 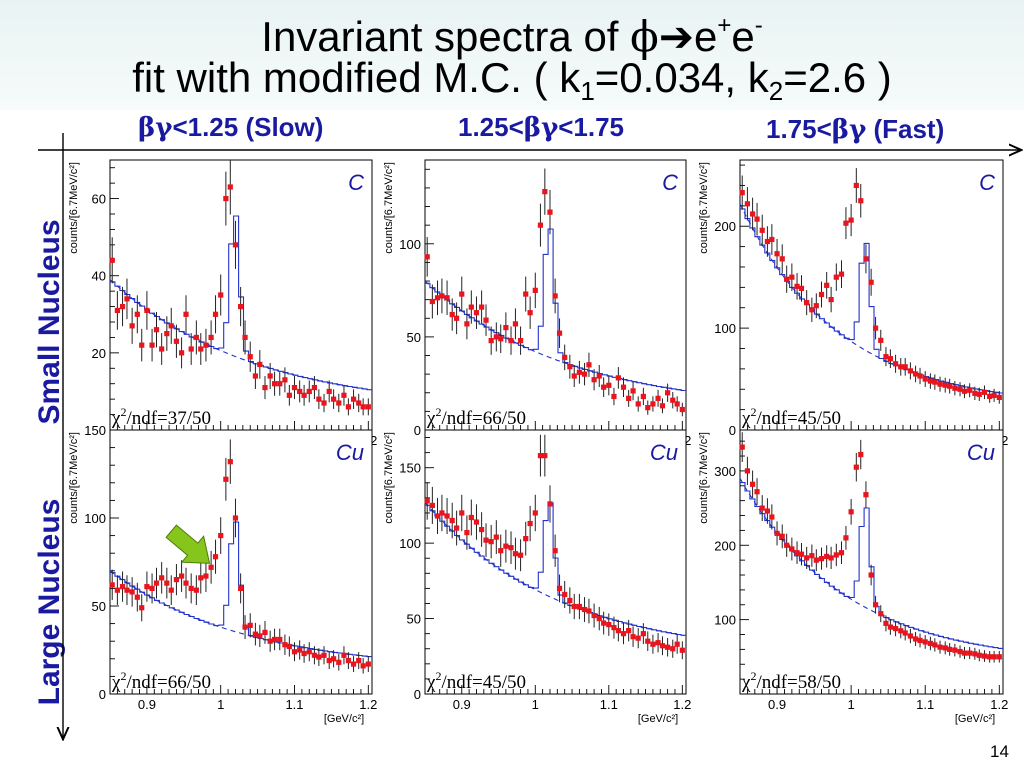 I want to click on spectrum-panel-c-slow: 2040601.2counts/[6.7MeV/c²]Cχ2/ndf=37/50, so click(x=222, y=303).